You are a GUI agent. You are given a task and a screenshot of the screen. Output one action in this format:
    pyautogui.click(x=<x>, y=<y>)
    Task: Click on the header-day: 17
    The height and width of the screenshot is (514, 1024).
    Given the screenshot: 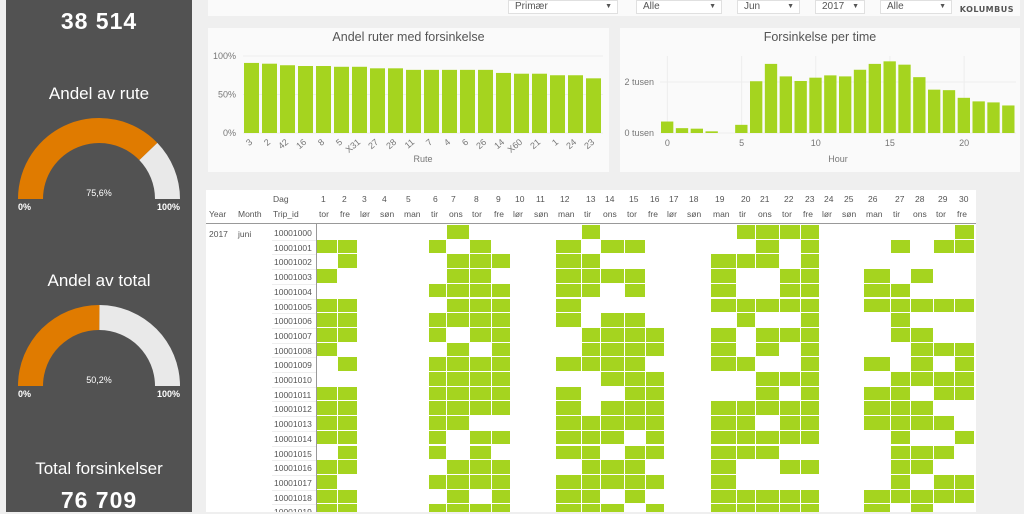 What is the action you would take?
    pyautogui.click(x=674, y=199)
    